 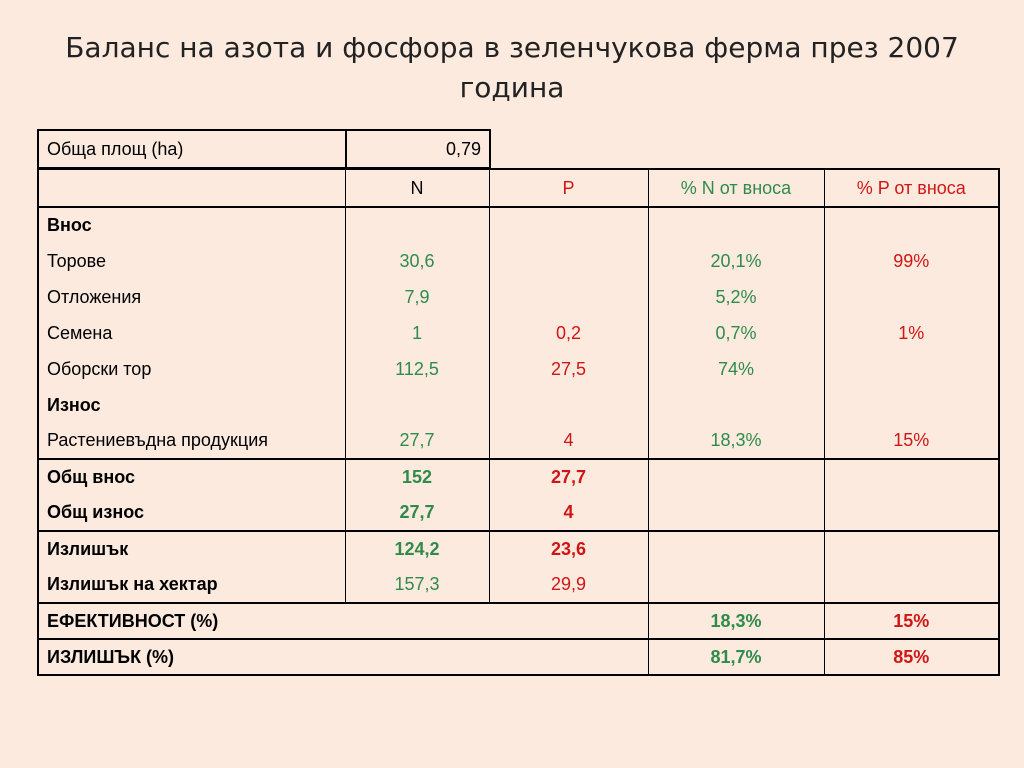 What do you see at coordinates (911, 333) in the screenshot?
I see `cell-pct-p: 1%` at bounding box center [911, 333].